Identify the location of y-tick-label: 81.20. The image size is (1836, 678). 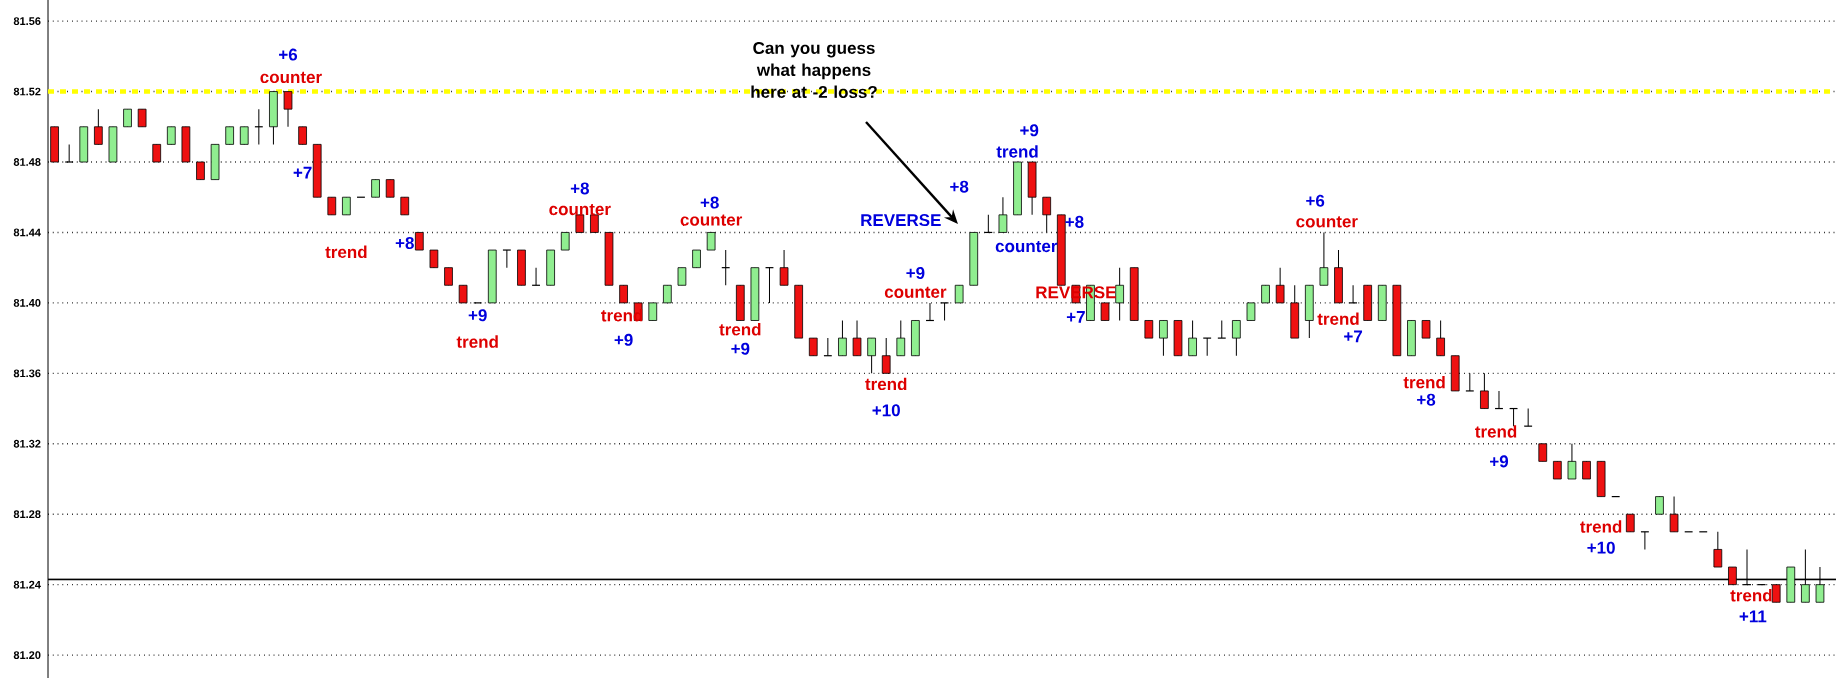
(27, 655).